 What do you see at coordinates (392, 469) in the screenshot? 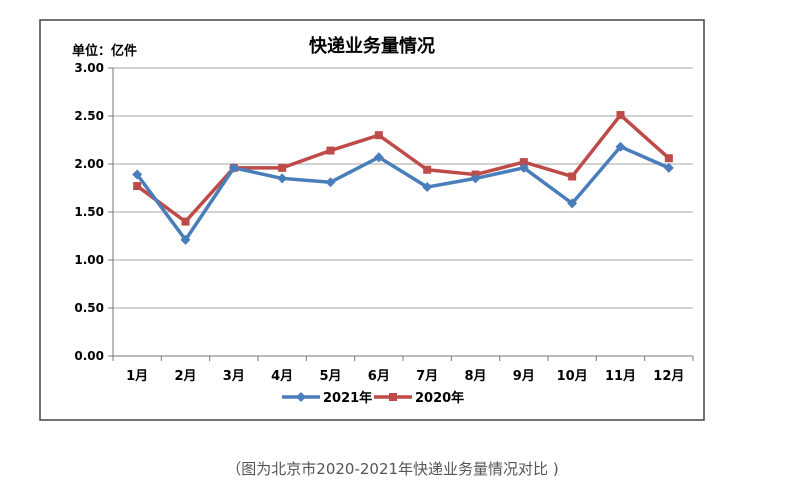
I see `figure-caption: （图为北京市2020-2021年快递业务量情况对比 )` at bounding box center [392, 469].